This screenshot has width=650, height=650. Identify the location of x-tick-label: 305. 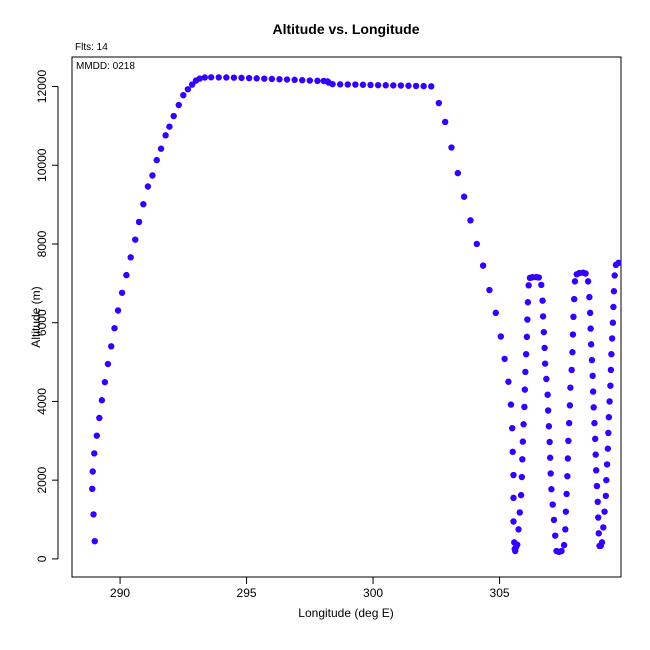
(500, 593).